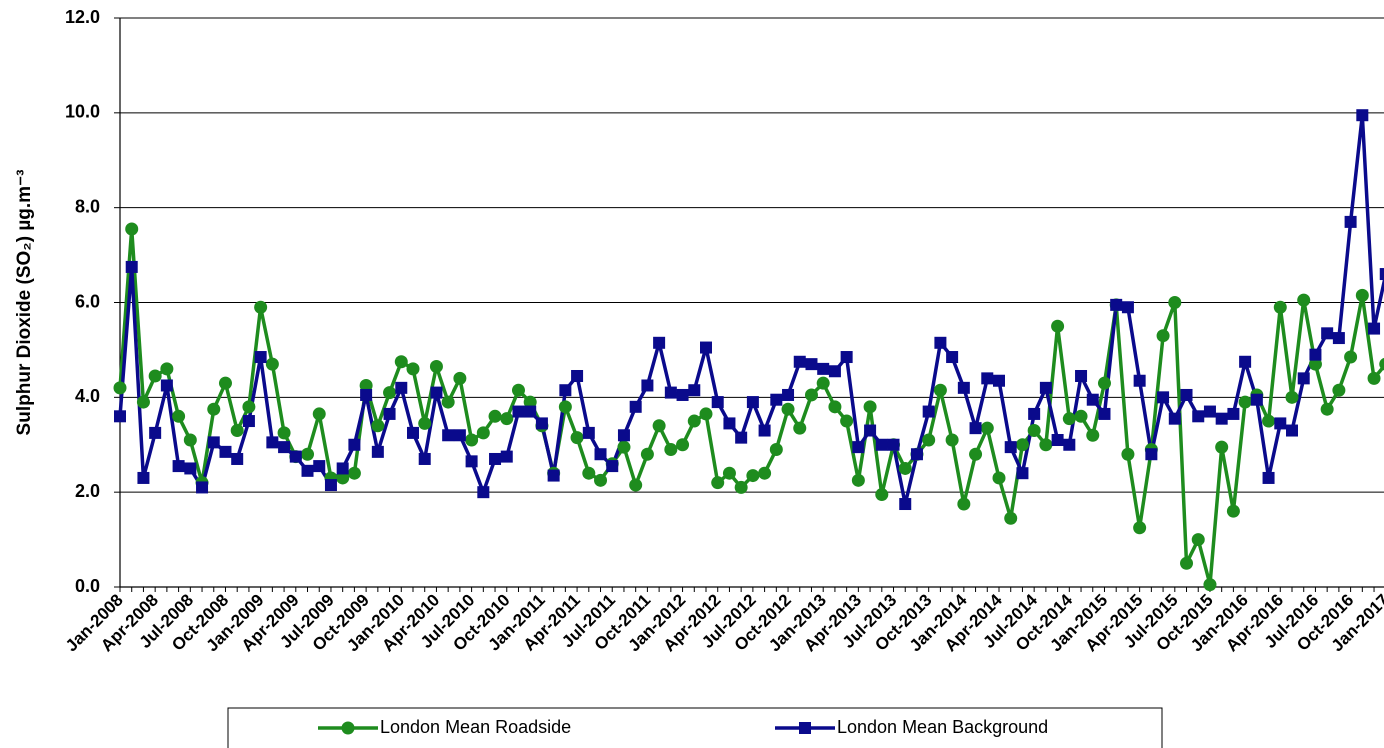 This screenshot has height=748, width=1384. What do you see at coordinates (87, 491) in the screenshot?
I see `y-tick-label: 2.0` at bounding box center [87, 491].